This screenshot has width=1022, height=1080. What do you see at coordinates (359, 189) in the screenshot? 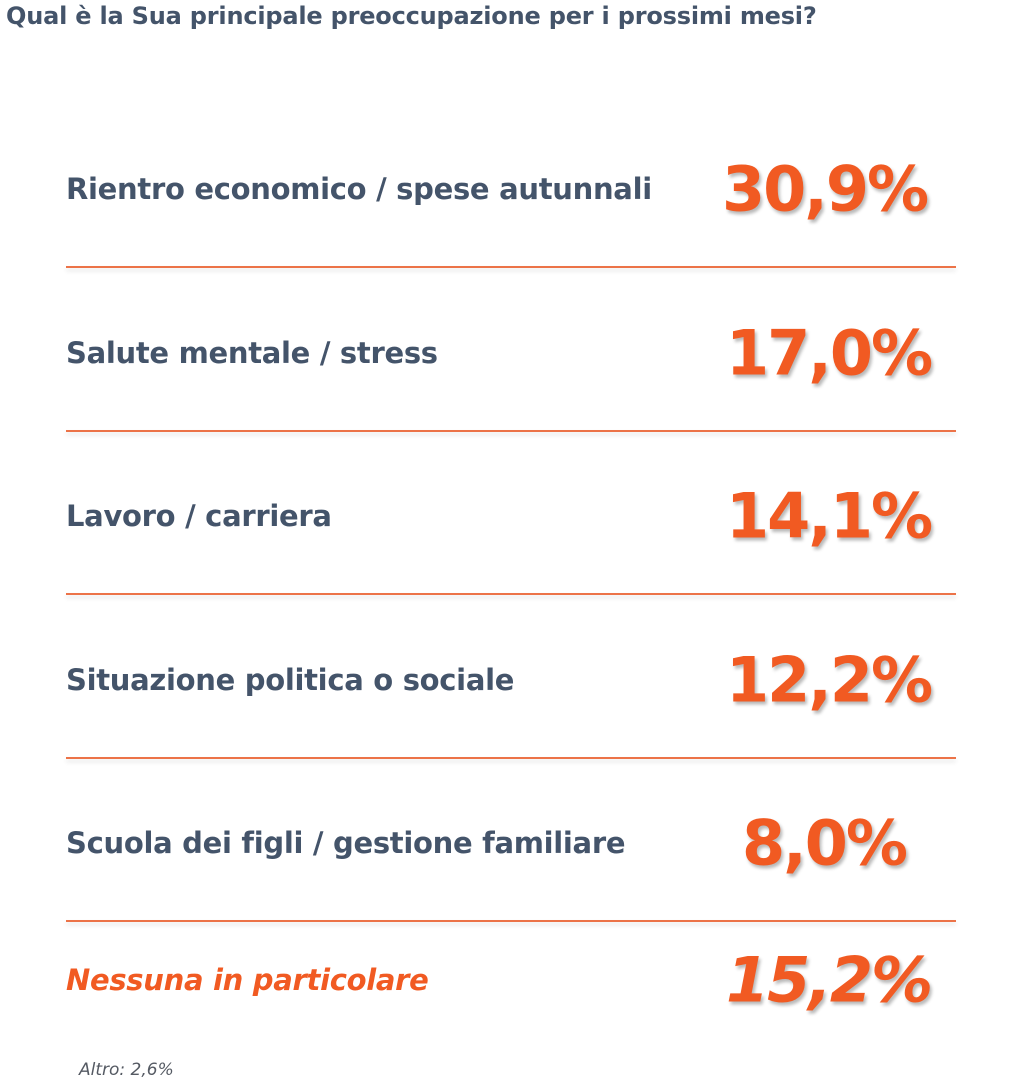
I see `item-label: Rientro economico / spese autunnali` at bounding box center [359, 189].